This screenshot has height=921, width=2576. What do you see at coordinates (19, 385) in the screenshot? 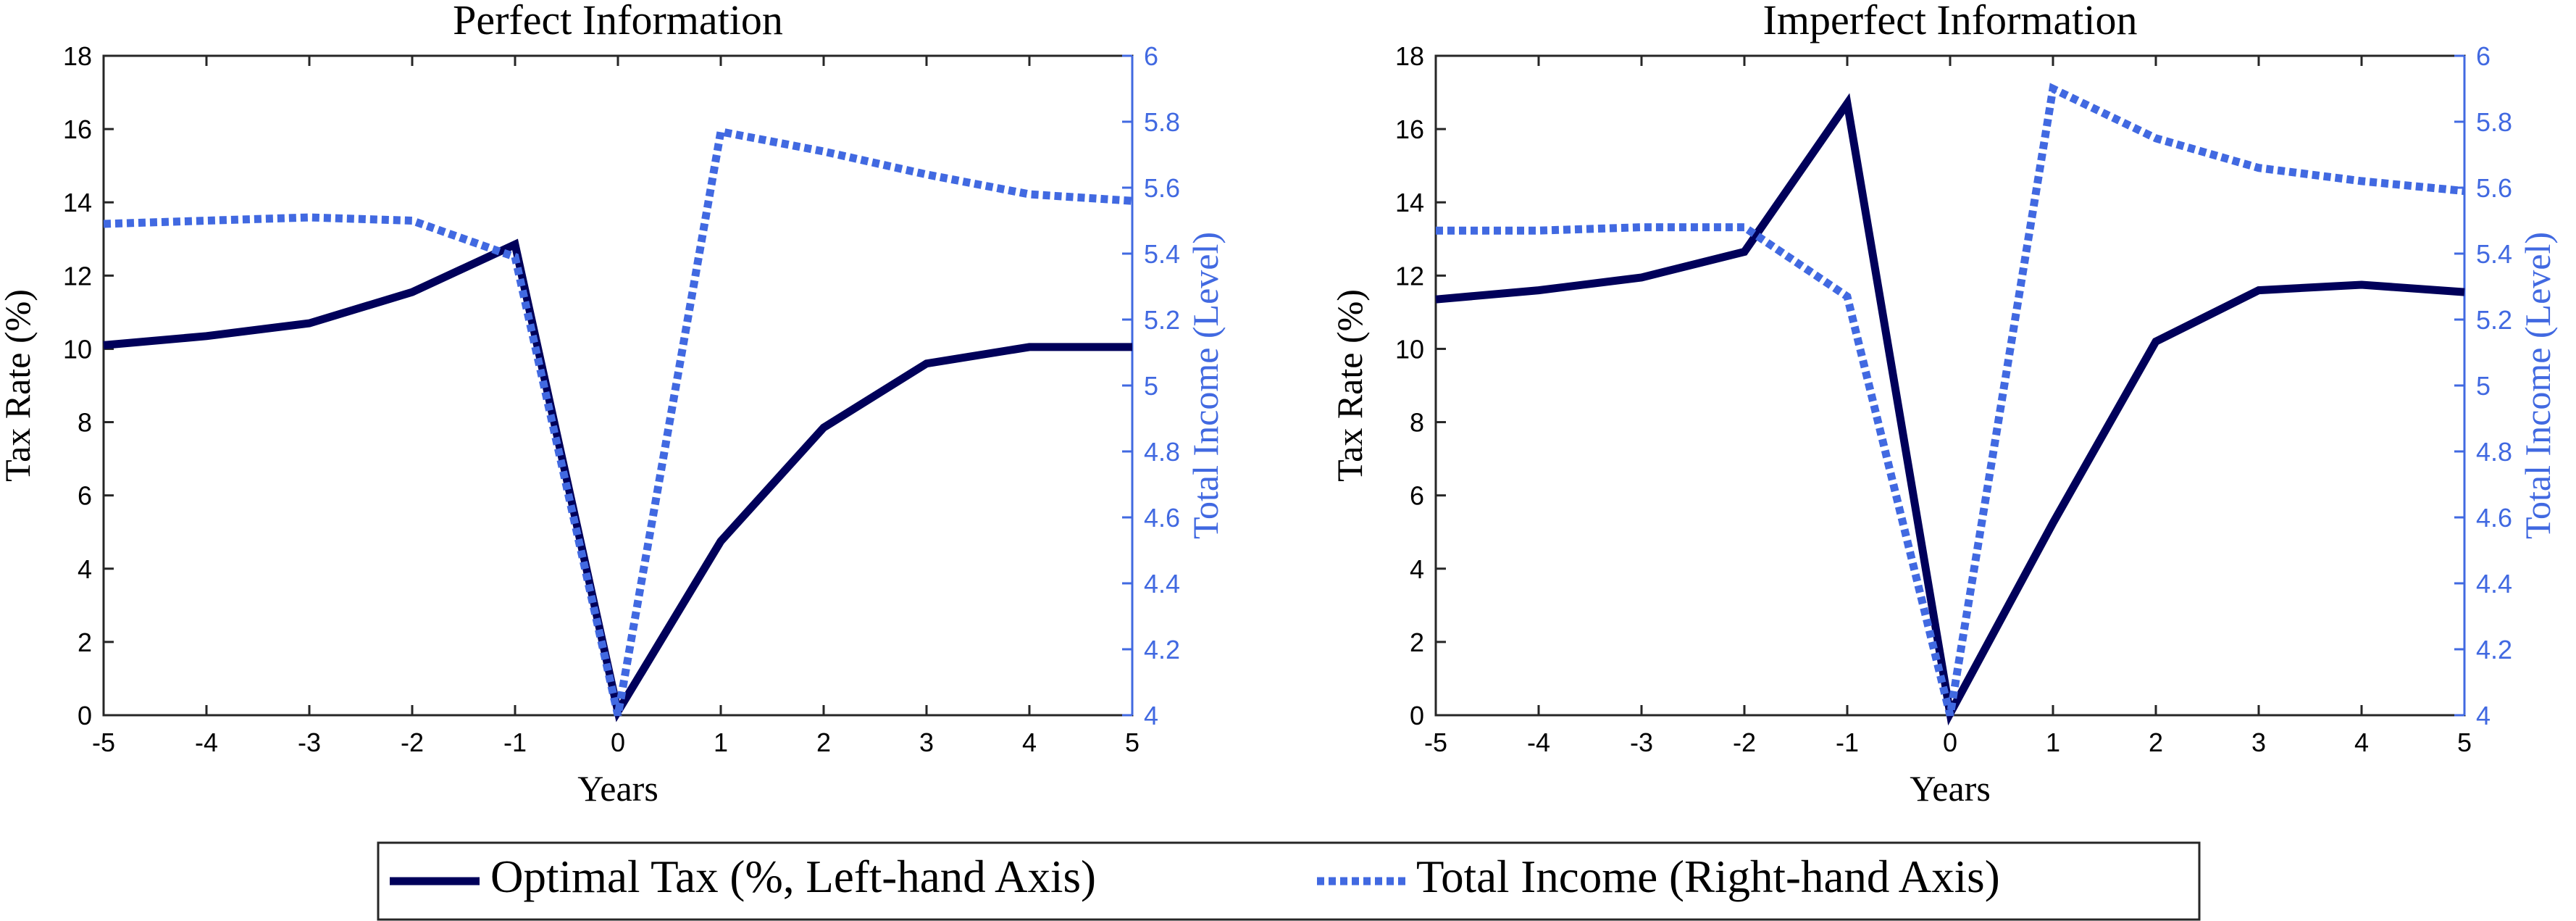
I see `panel-1-y-axis-label: Tax Rate (%)` at bounding box center [19, 385].